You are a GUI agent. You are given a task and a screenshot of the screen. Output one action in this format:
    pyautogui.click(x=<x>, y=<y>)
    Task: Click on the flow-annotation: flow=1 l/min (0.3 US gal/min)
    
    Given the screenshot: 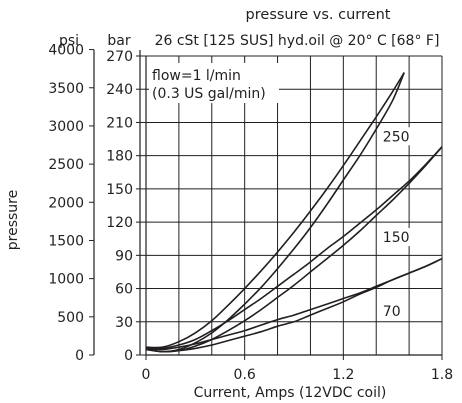 What is the action you would take?
    pyautogui.click(x=214, y=83)
    